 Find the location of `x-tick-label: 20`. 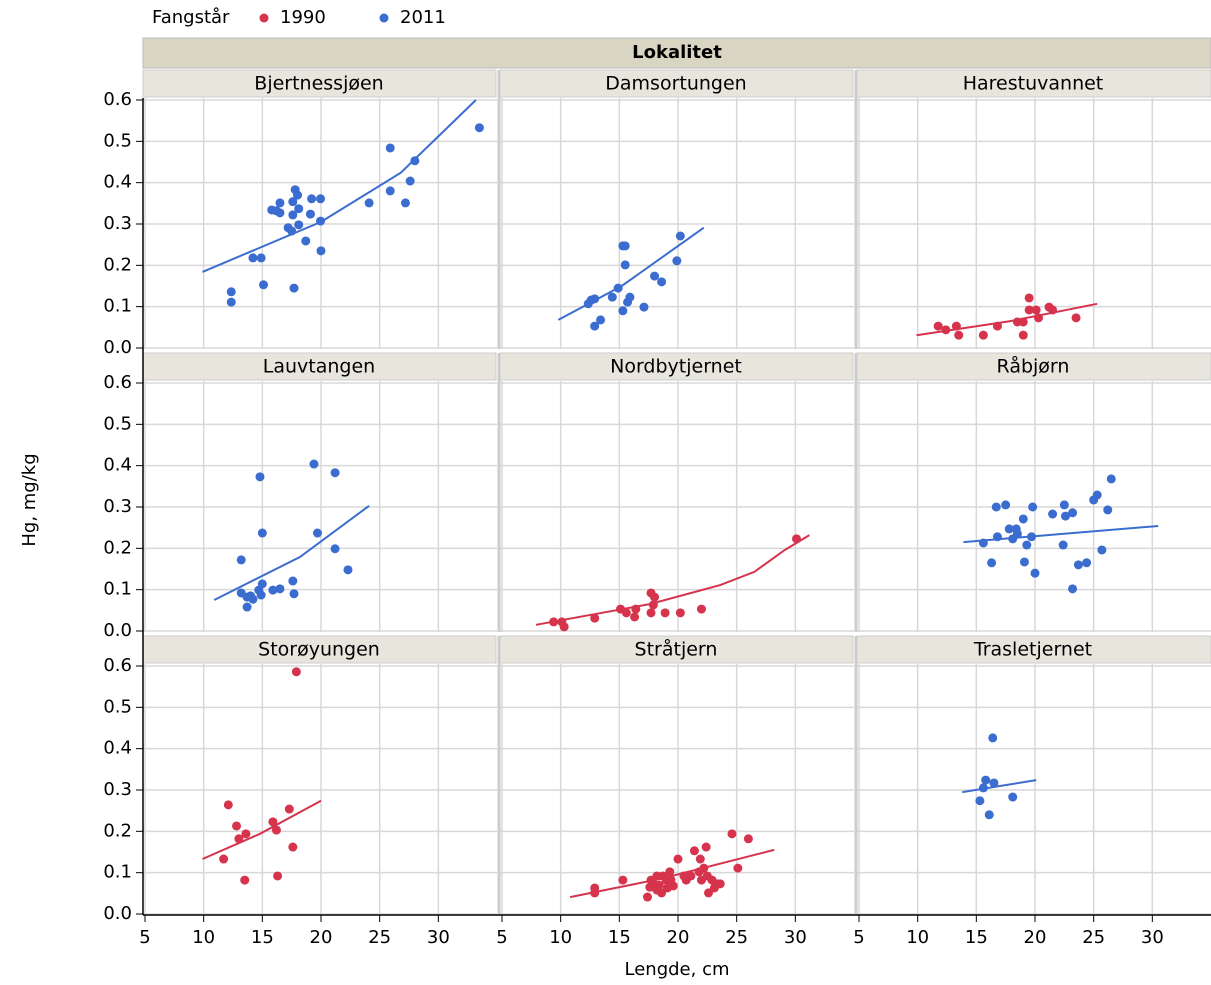

x-tick-label: 20 is located at coordinates (678, 937).